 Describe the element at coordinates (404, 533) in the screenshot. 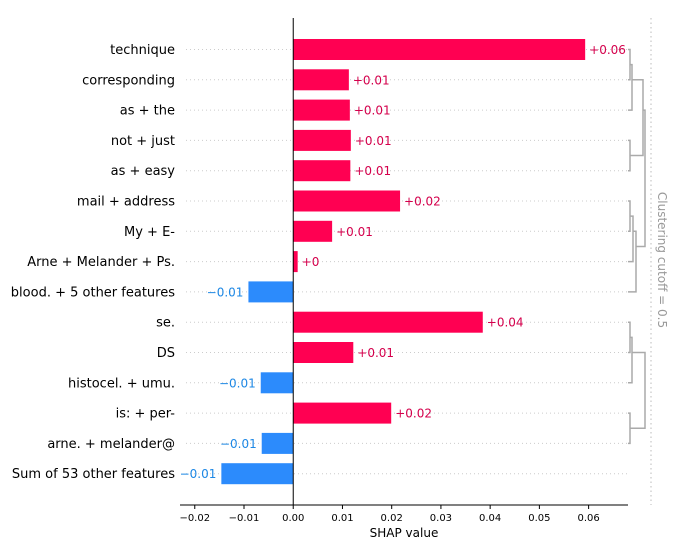

I see `x-axis-title: SHAP value` at that location.